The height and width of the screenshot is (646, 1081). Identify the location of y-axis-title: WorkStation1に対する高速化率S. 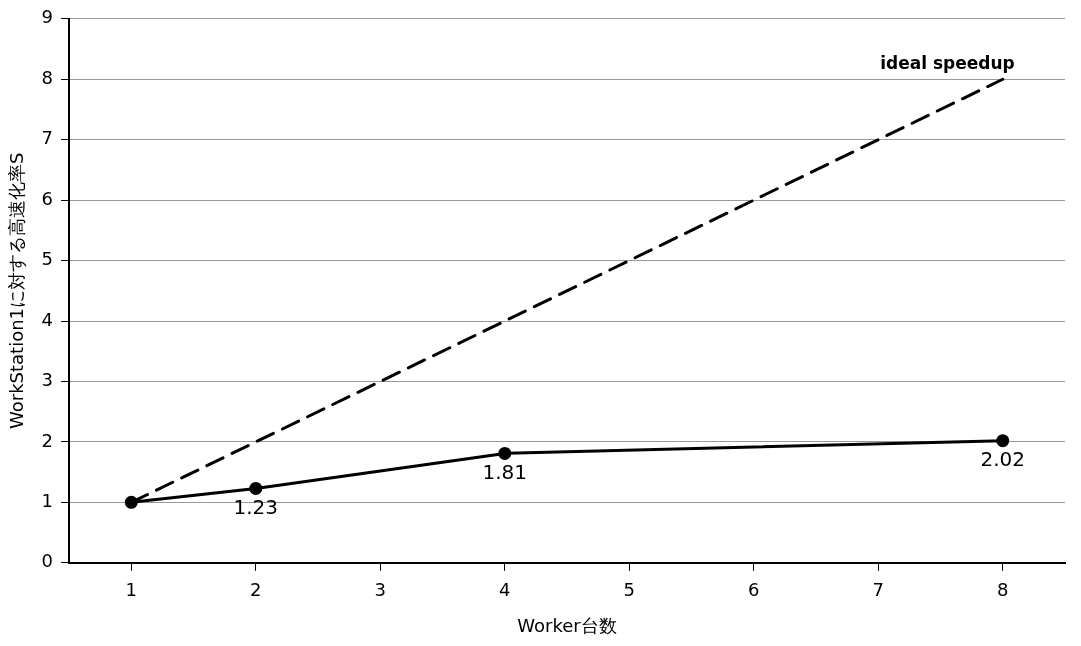
(17, 291).